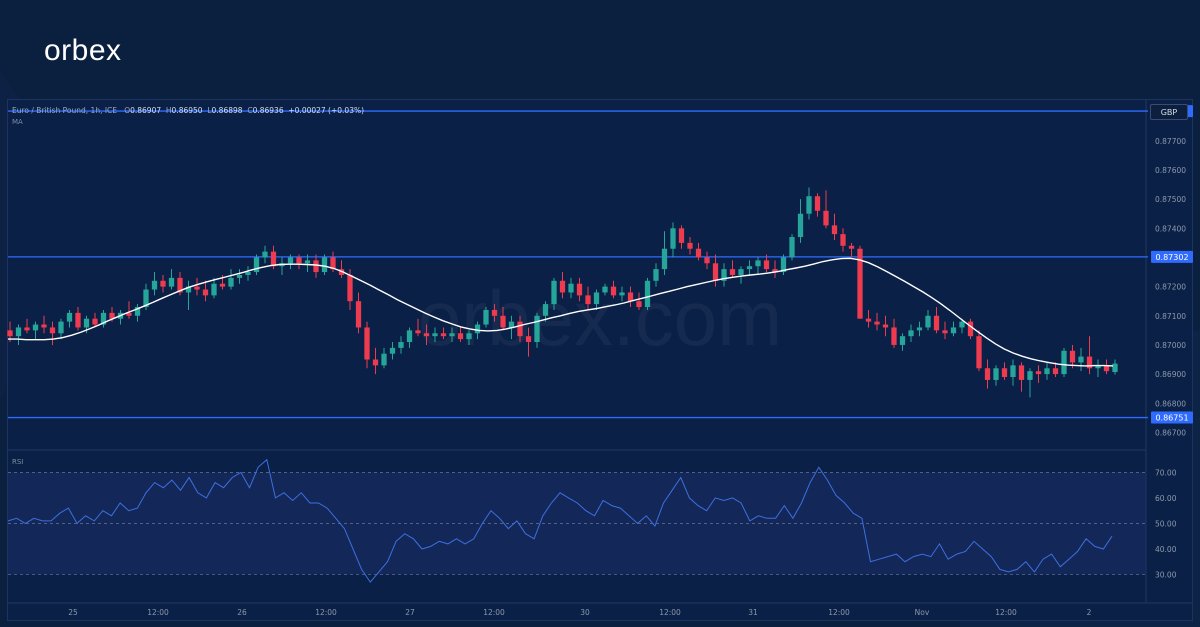  I want to click on time-tick-label: 25, so click(73, 612).